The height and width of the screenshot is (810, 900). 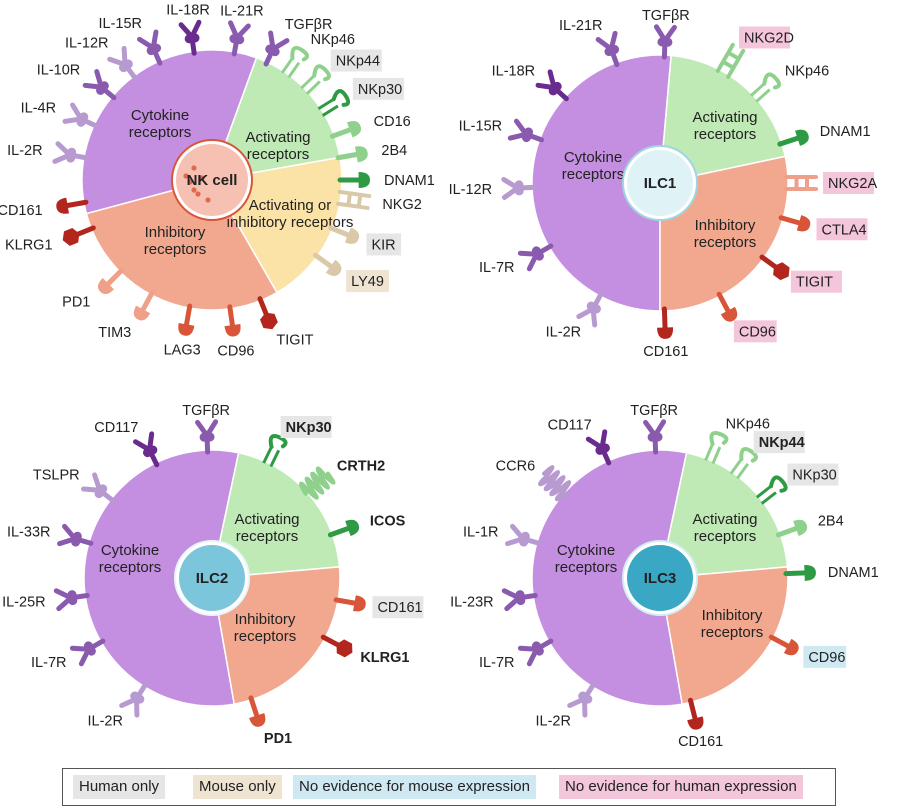 I want to click on receptor-cd161, so click(x=349, y=603).